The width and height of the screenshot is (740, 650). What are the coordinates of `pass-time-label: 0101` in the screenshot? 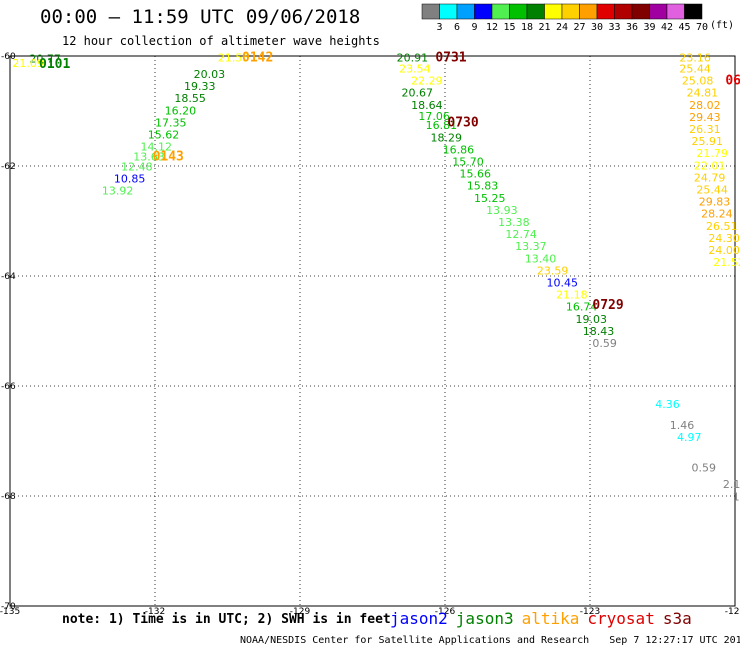 It's located at (54, 64).